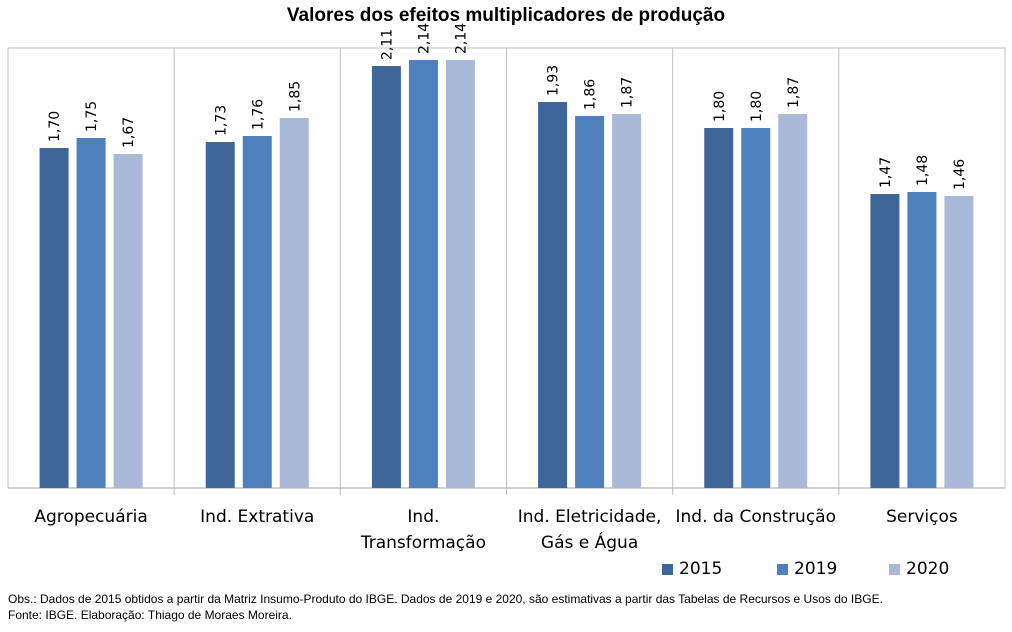 Image resolution: width=1012 pixels, height=632 pixels. Describe the element at coordinates (886, 172) in the screenshot. I see `data-label: 1,47` at that location.